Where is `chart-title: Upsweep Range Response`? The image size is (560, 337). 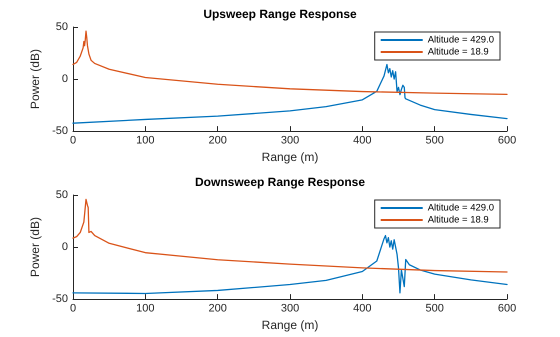
chart-title: Upsweep Range Response is located at coordinates (280, 14).